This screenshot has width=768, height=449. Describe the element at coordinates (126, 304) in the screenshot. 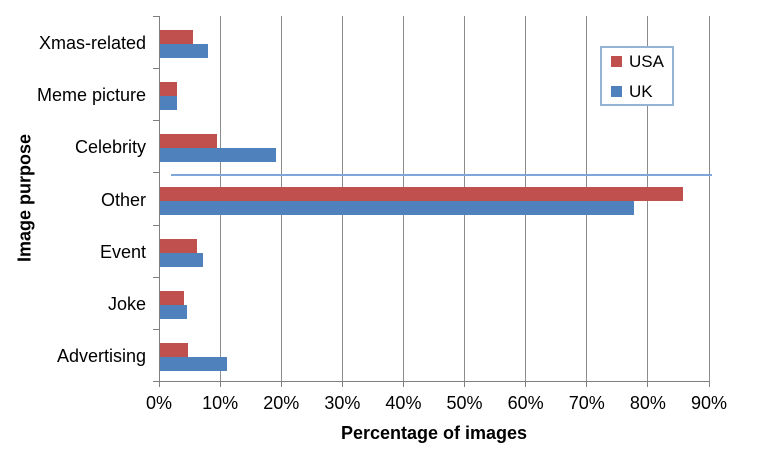

I see `category-label-joke: Joke` at that location.